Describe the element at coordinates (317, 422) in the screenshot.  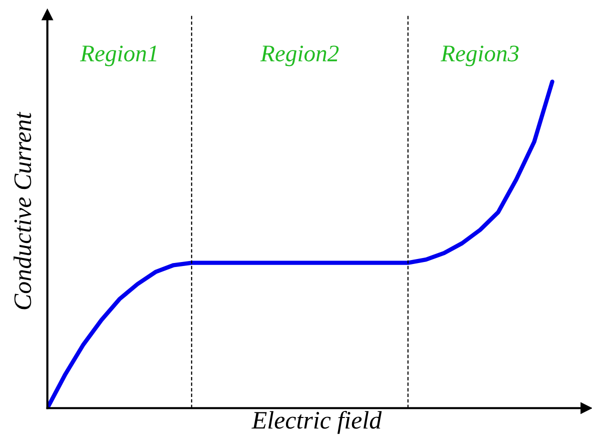
I see `x-axis-title: Electric field` at that location.